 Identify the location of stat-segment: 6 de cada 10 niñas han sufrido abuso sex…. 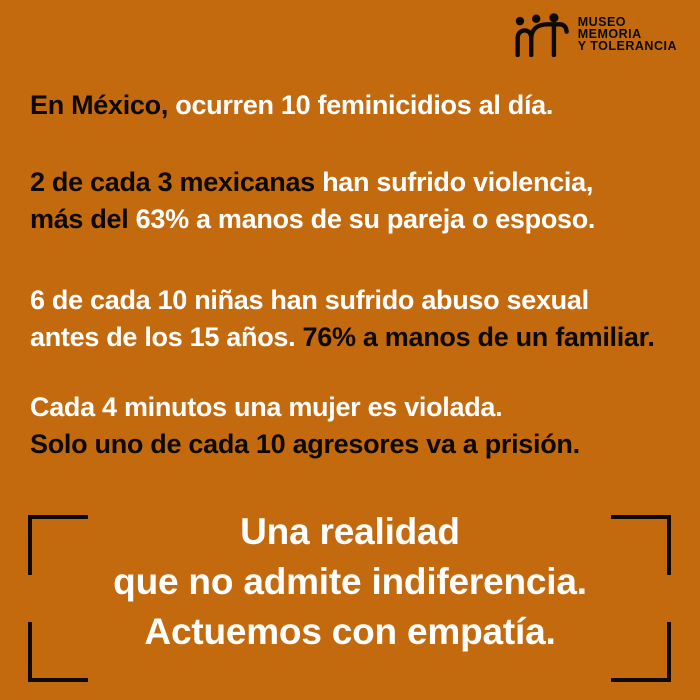
(309, 300).